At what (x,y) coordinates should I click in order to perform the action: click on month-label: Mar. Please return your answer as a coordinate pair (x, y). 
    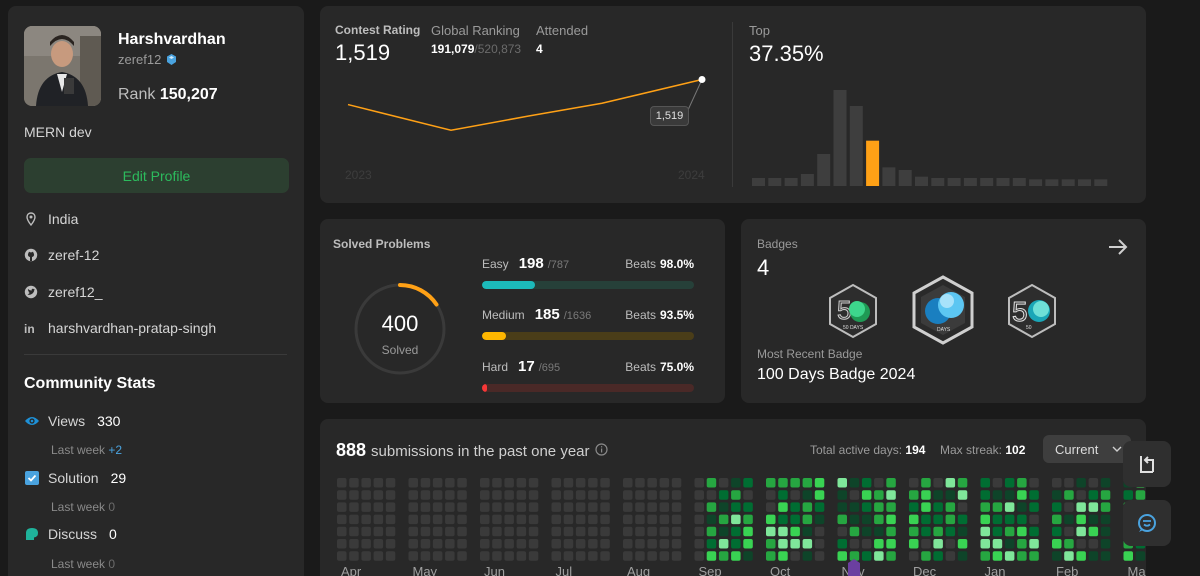
    Looking at the image, I should click on (1137, 570).